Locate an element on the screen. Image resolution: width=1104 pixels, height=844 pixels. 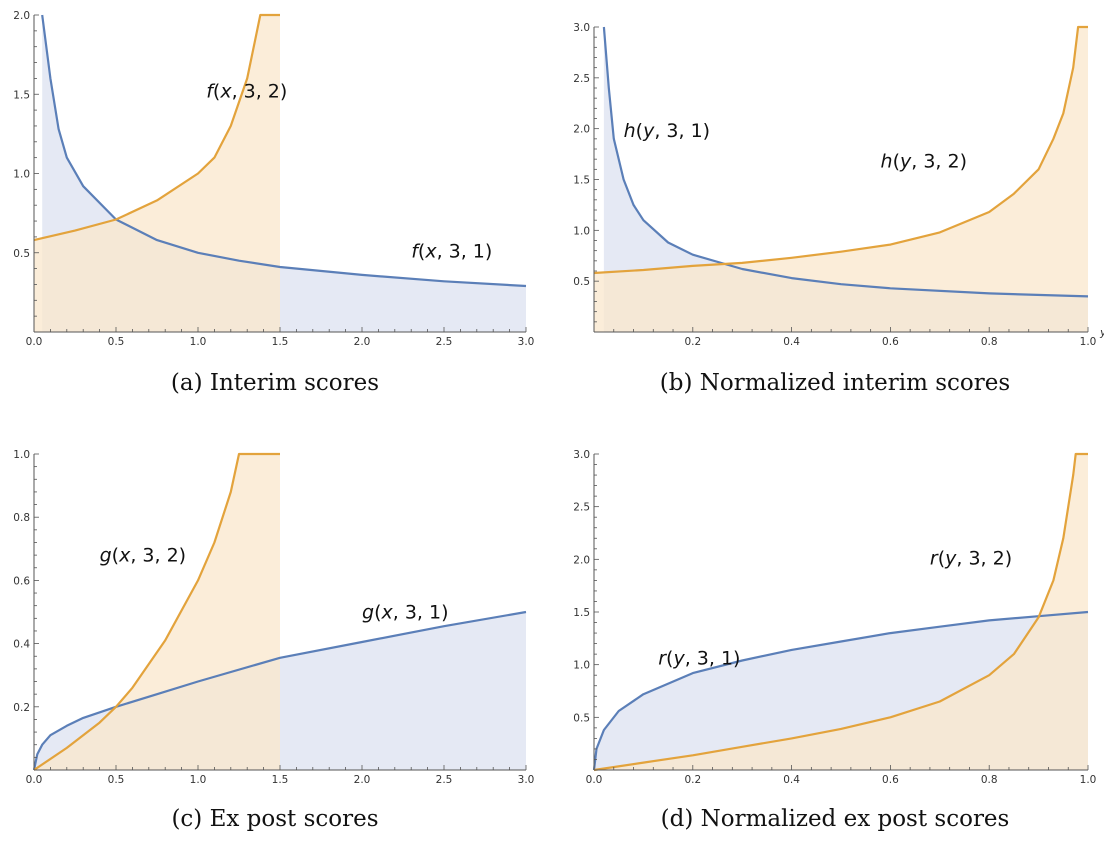
curve-annotation: f(x, 3, 2) is located at coordinates (246, 91).